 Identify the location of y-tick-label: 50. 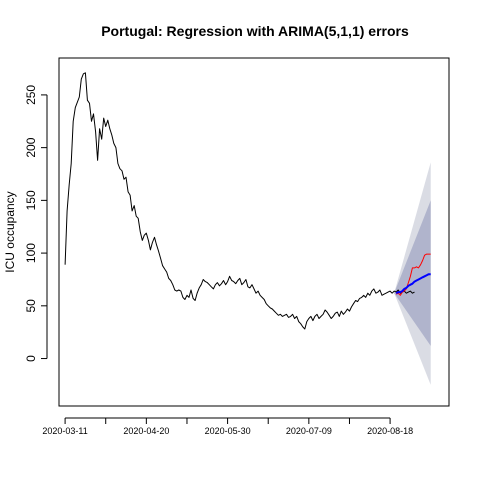
(31, 306).